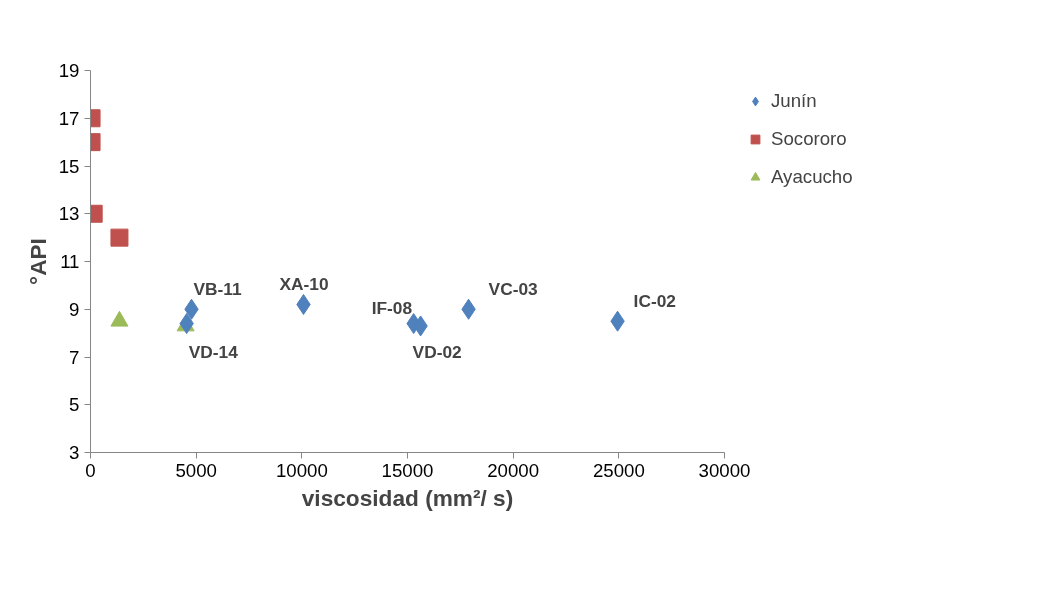 This screenshot has height=598, width=1042. I want to click on legend-label: Ayacucho, so click(812, 177).